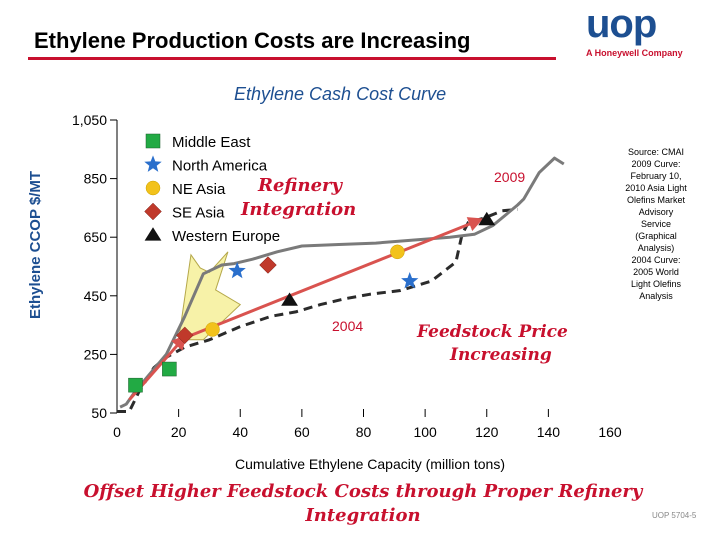  I want to click on page-title: Ethylene Production Costs are Increasing, so click(252, 40).